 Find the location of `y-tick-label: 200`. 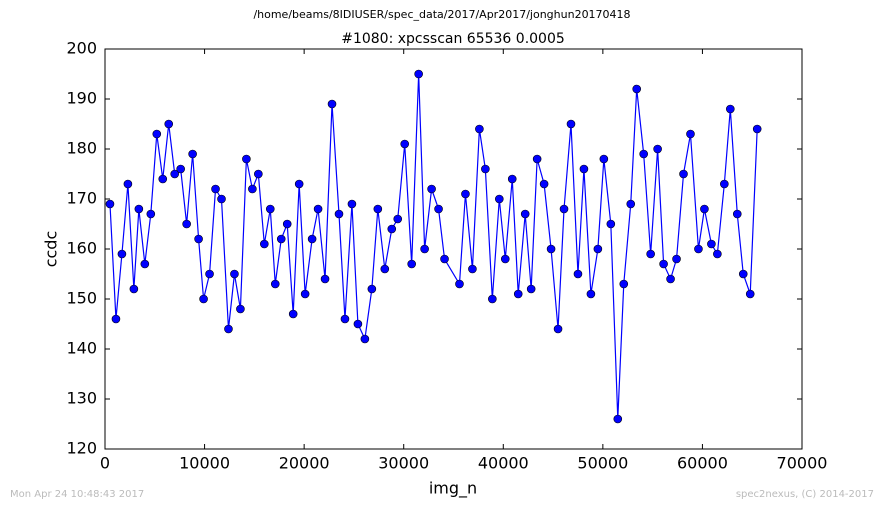

y-tick-label: 200 is located at coordinates (81, 48).